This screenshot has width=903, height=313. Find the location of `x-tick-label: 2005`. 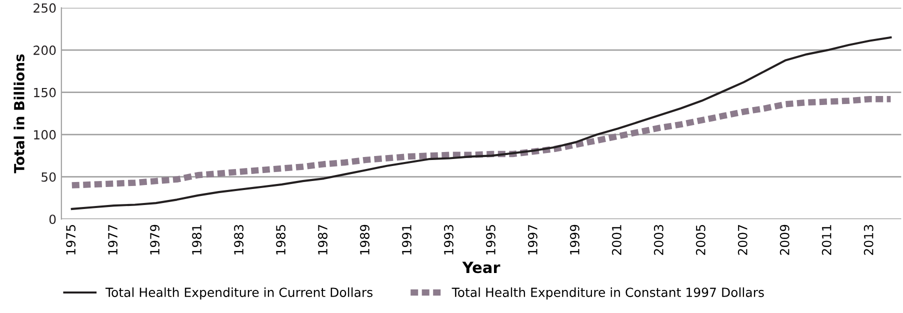

x-tick-label: 2005 is located at coordinates (701, 240).